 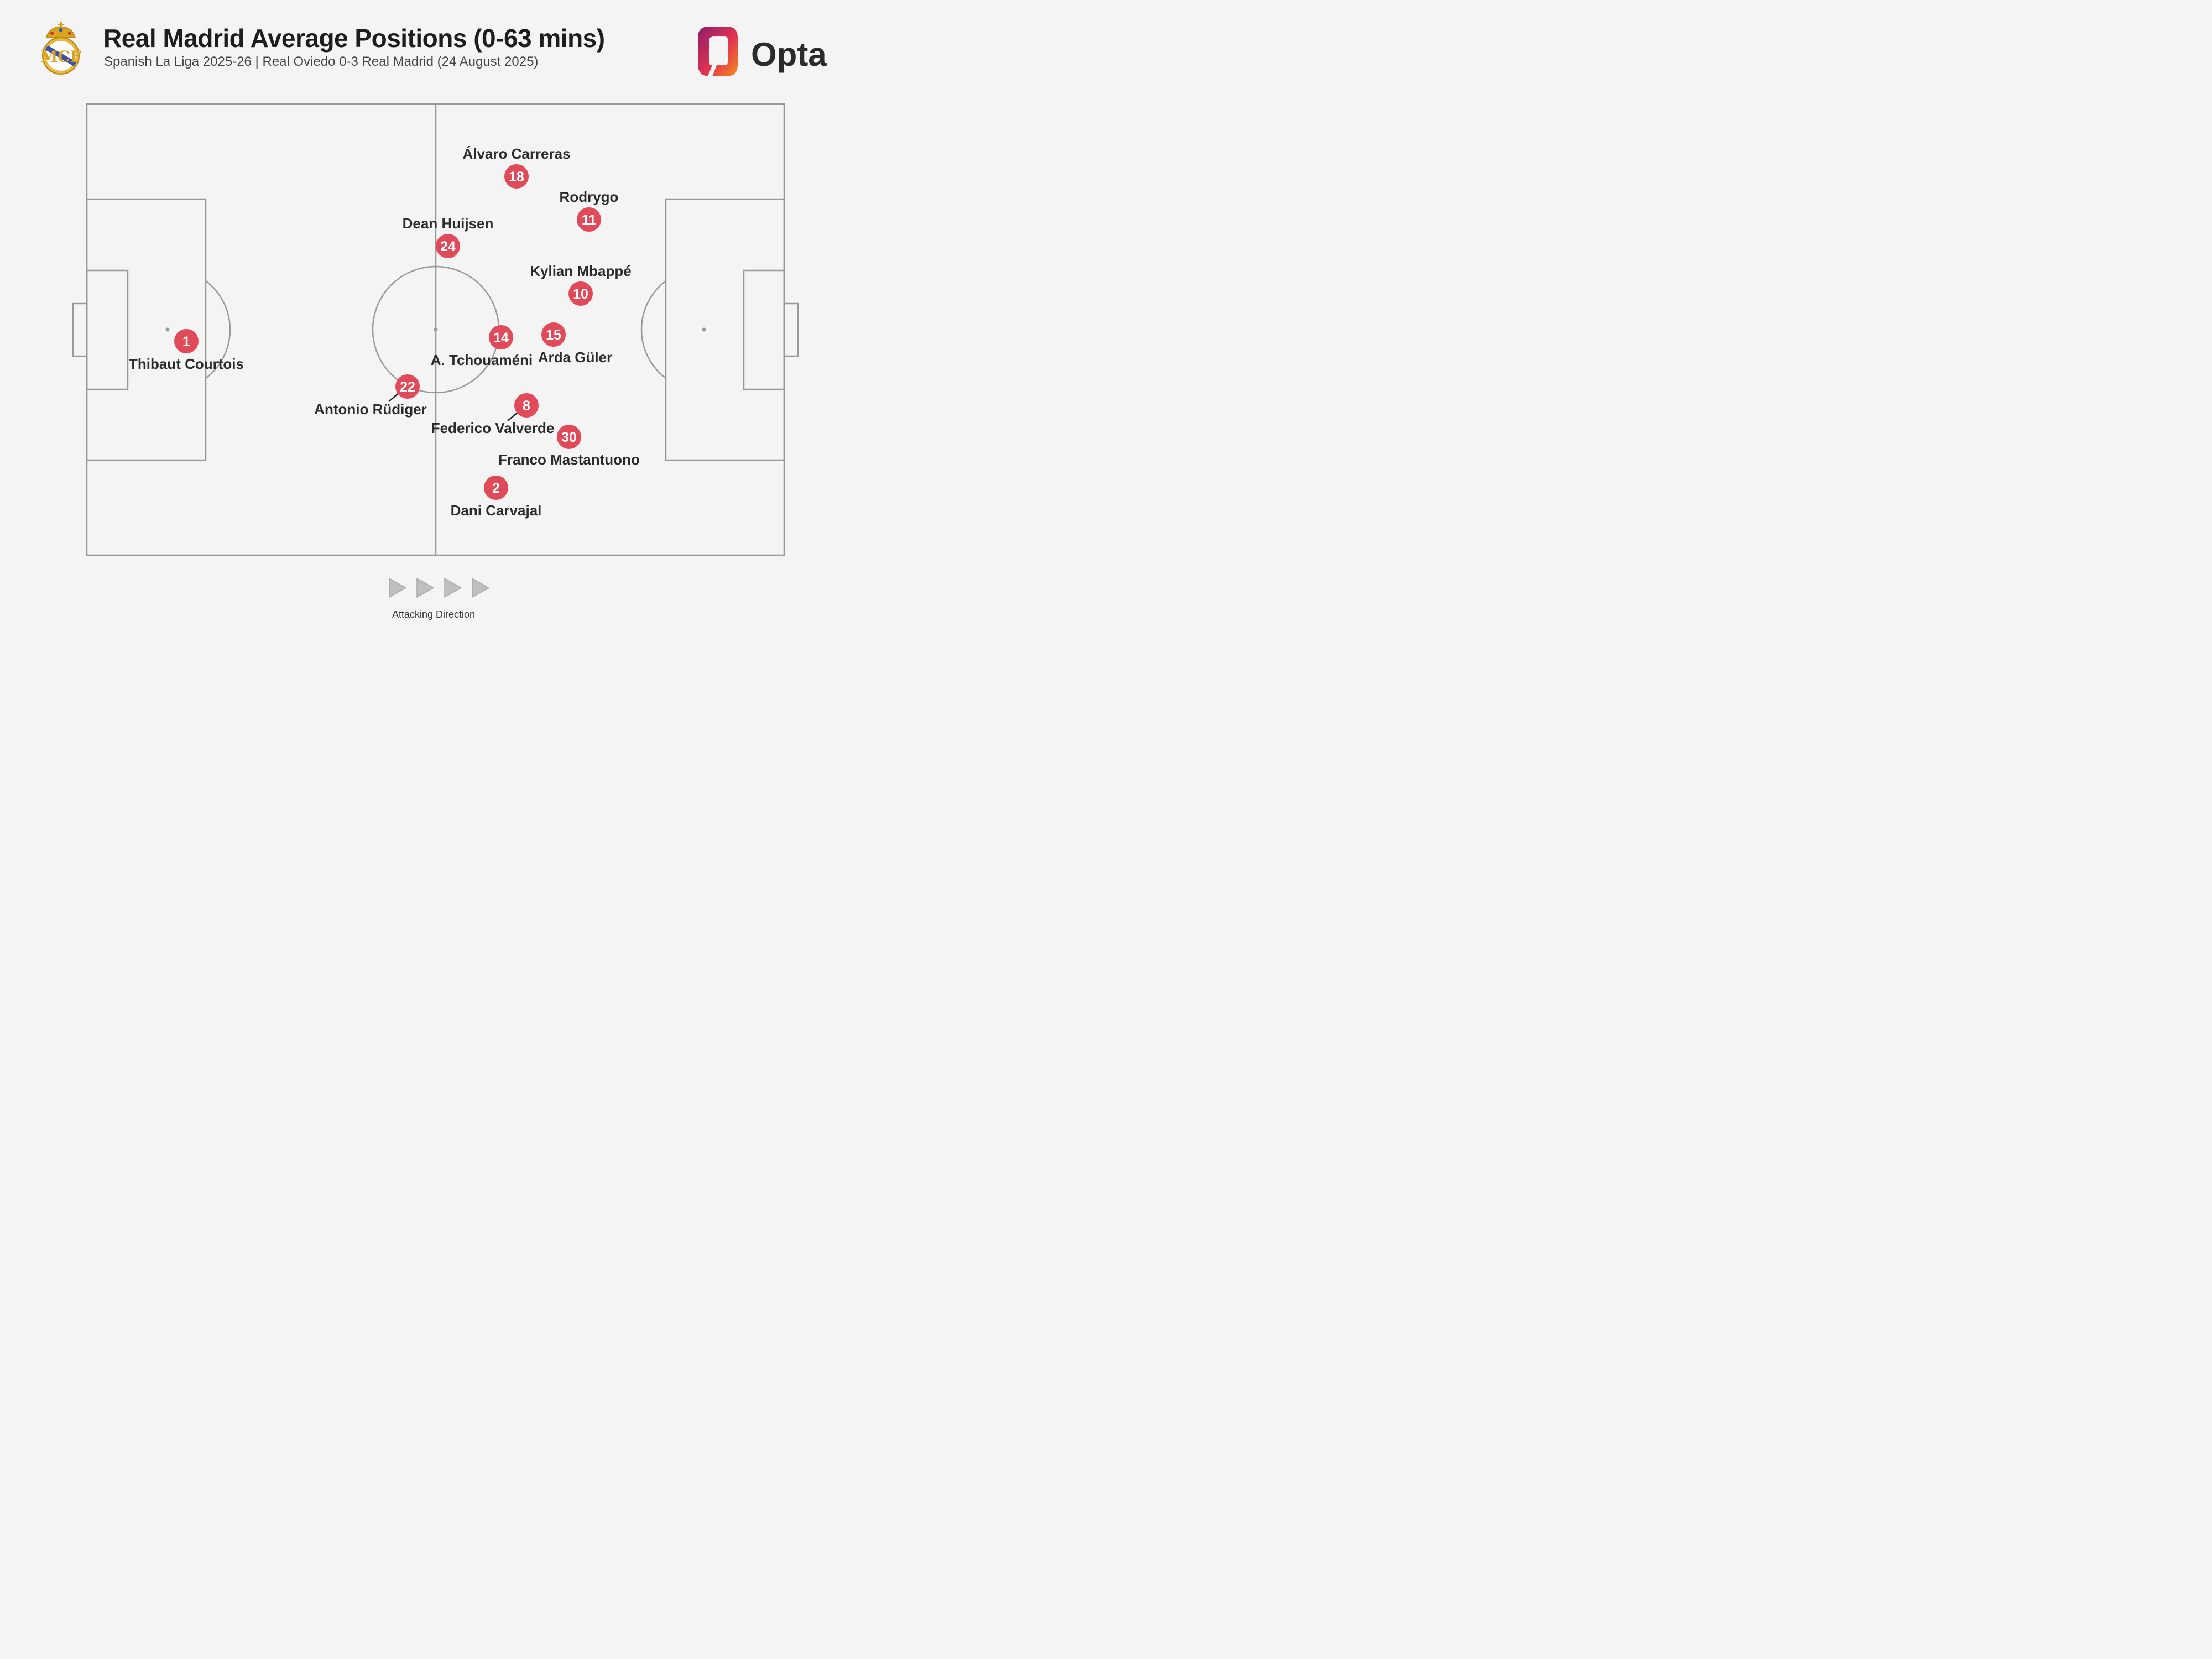 I want to click on player-name: Rodrygo, so click(x=589, y=197).